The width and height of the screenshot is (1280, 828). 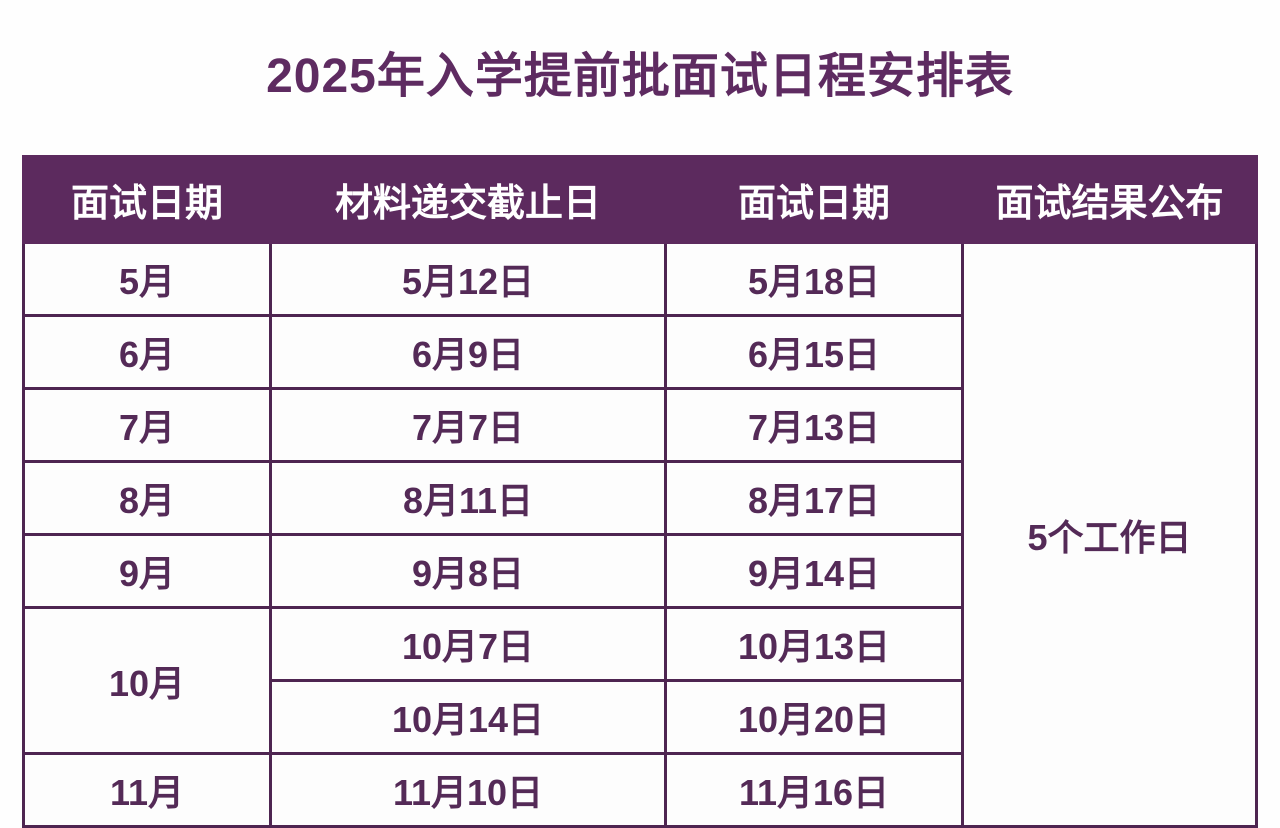 I want to click on interview-date-cell: 5月18日, so click(x=814, y=279).